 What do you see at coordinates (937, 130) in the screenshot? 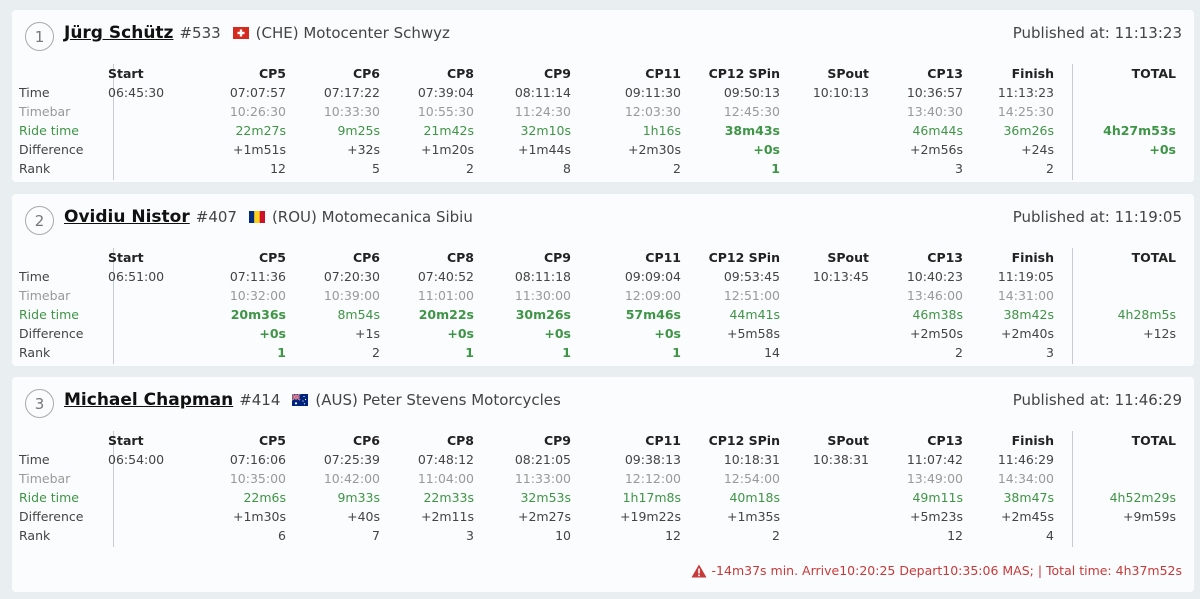
I see `ride-time-cell: 46m44s` at bounding box center [937, 130].